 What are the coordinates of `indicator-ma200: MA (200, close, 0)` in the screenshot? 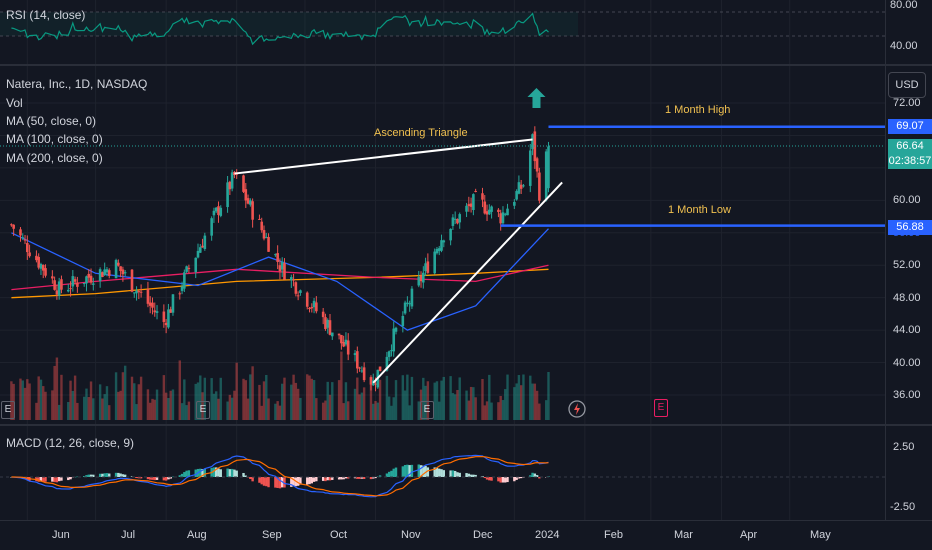 It's located at (54, 158).